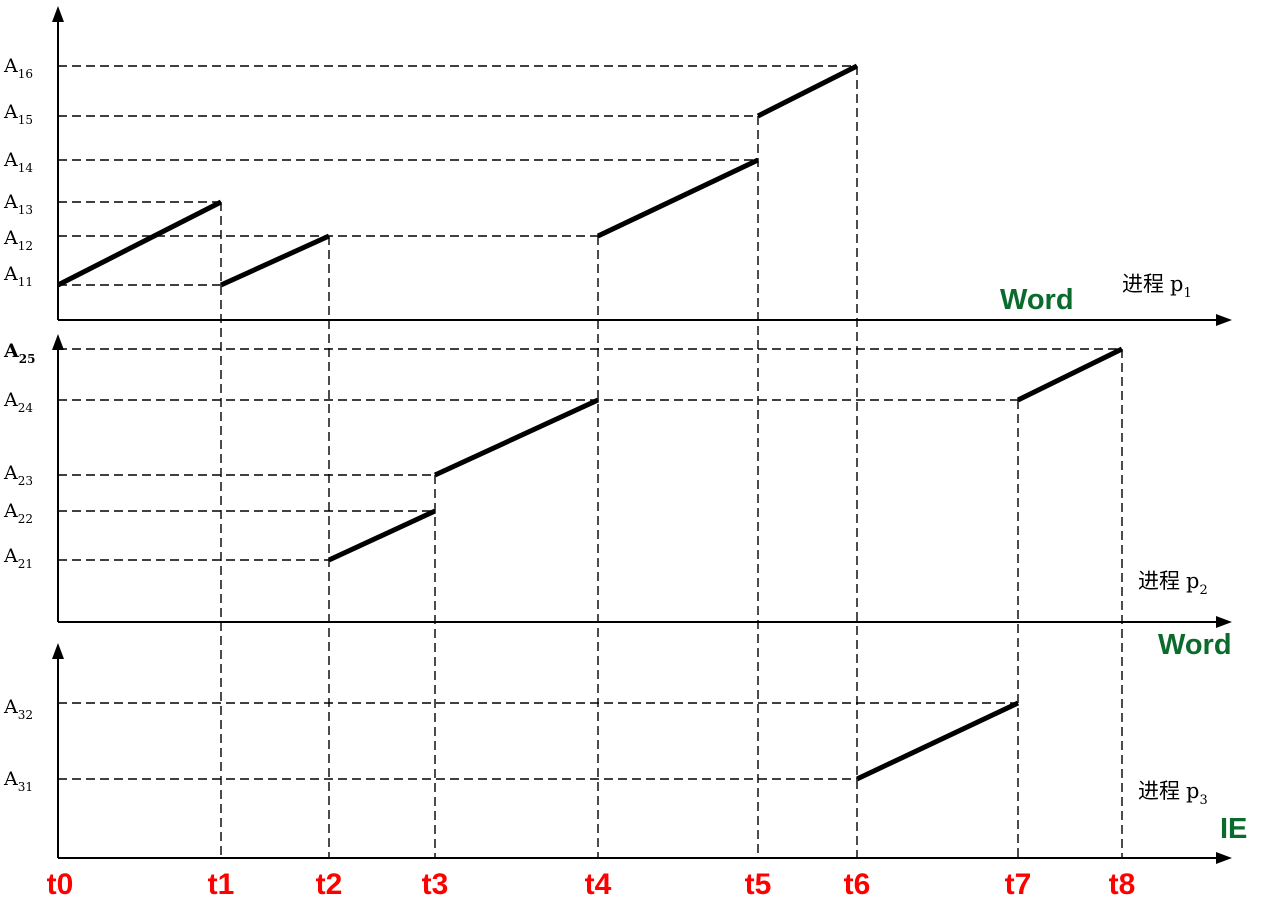  Describe the element at coordinates (1018, 883) in the screenshot. I see `time-label-t7: t7` at that location.